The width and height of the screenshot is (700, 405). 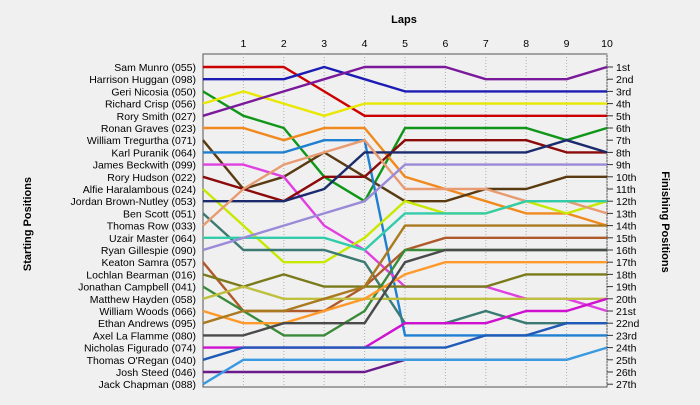 What do you see at coordinates (626, 349) in the screenshot?
I see `finishing-label-24: 24th` at bounding box center [626, 349].